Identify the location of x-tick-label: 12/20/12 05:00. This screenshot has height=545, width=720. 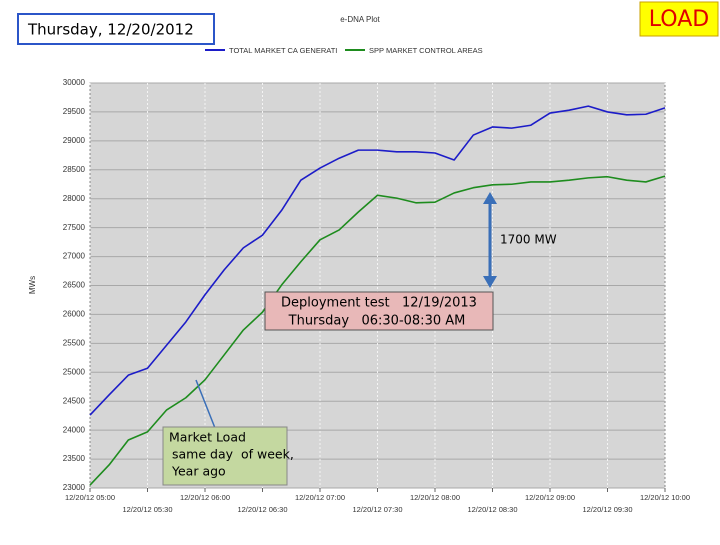
(90, 497).